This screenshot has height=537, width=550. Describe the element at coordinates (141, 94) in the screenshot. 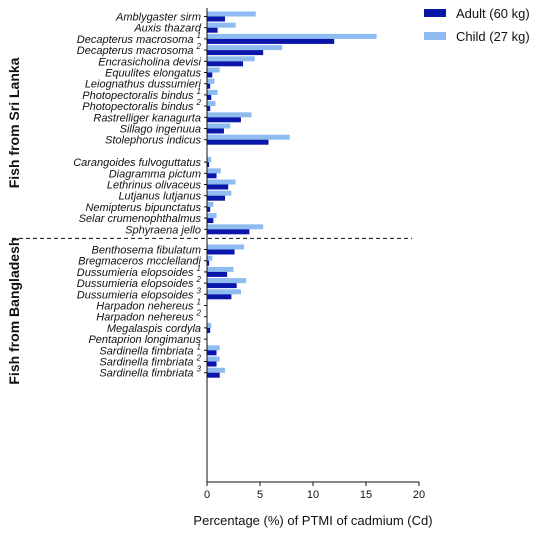

I see `category-label: Photopectoralis bindus 1` at that location.